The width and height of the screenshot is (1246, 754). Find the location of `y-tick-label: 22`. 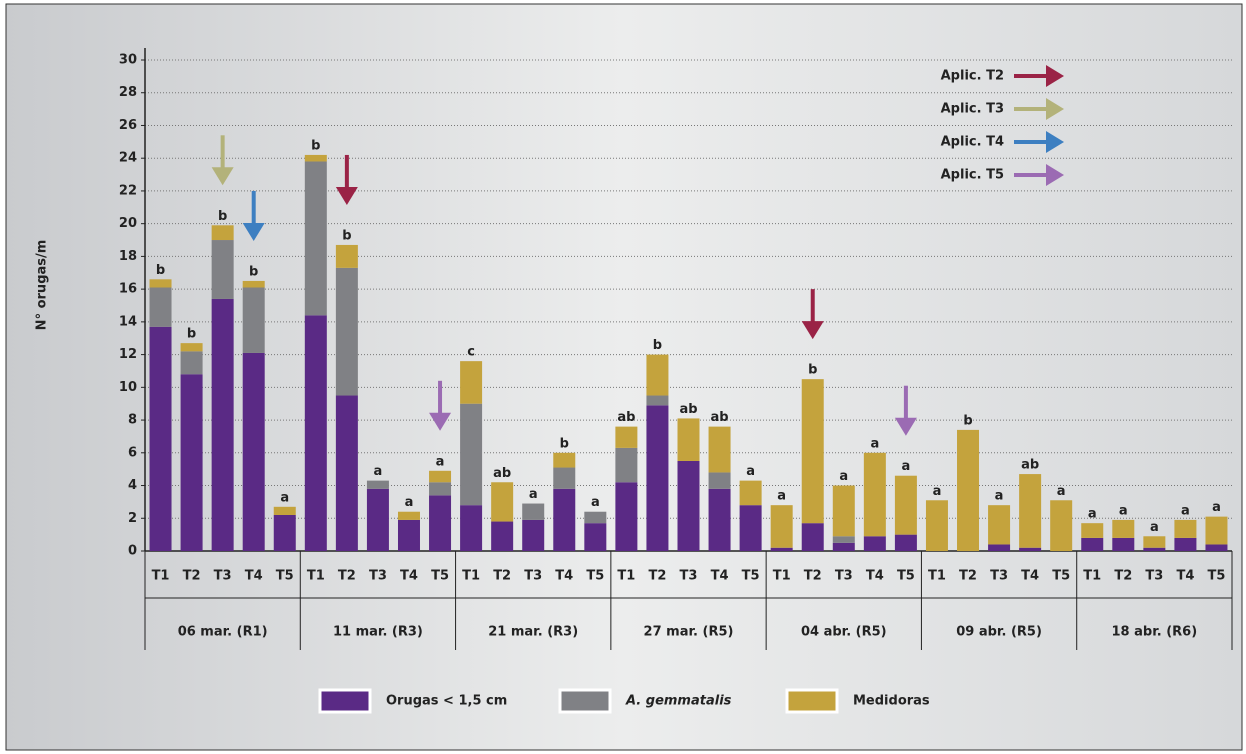

y-tick-label: 22 is located at coordinates (128, 190).